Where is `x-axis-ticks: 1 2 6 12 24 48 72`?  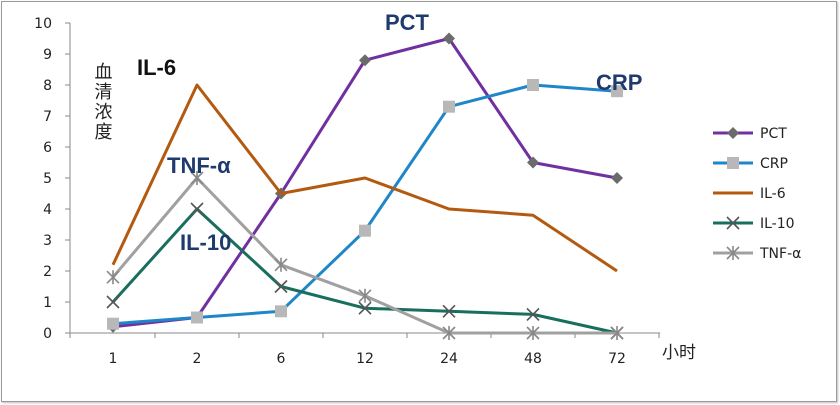 x-axis-ticks: 1 2 6 12 24 48 72 is located at coordinates (364, 350).